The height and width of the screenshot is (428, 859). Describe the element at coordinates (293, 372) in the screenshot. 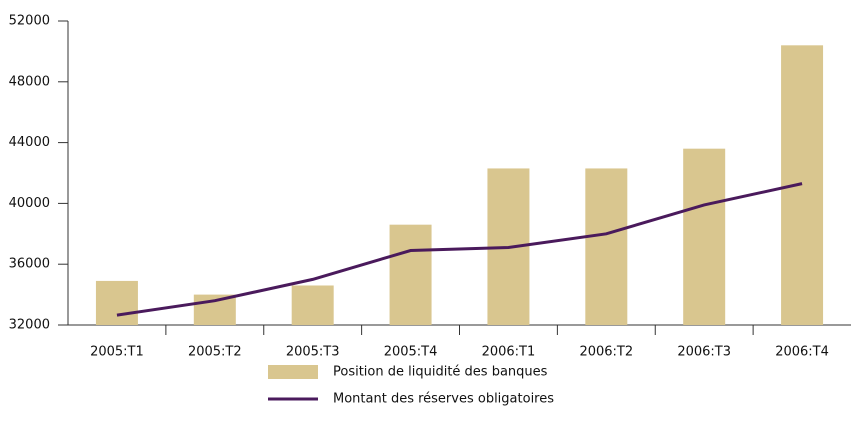

I see `legend-swatch` at that location.